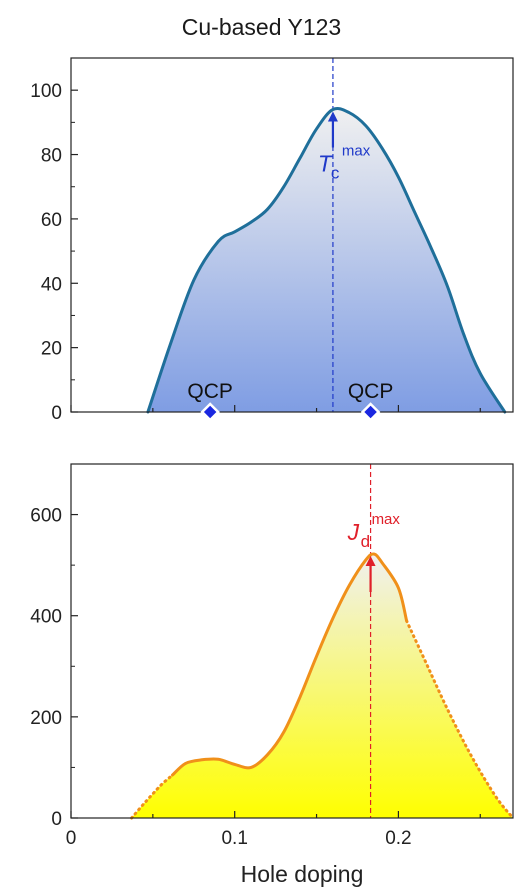 The image size is (523, 892). What do you see at coordinates (356, 150) in the screenshot?
I see `top-max-label-sup: max` at bounding box center [356, 150].